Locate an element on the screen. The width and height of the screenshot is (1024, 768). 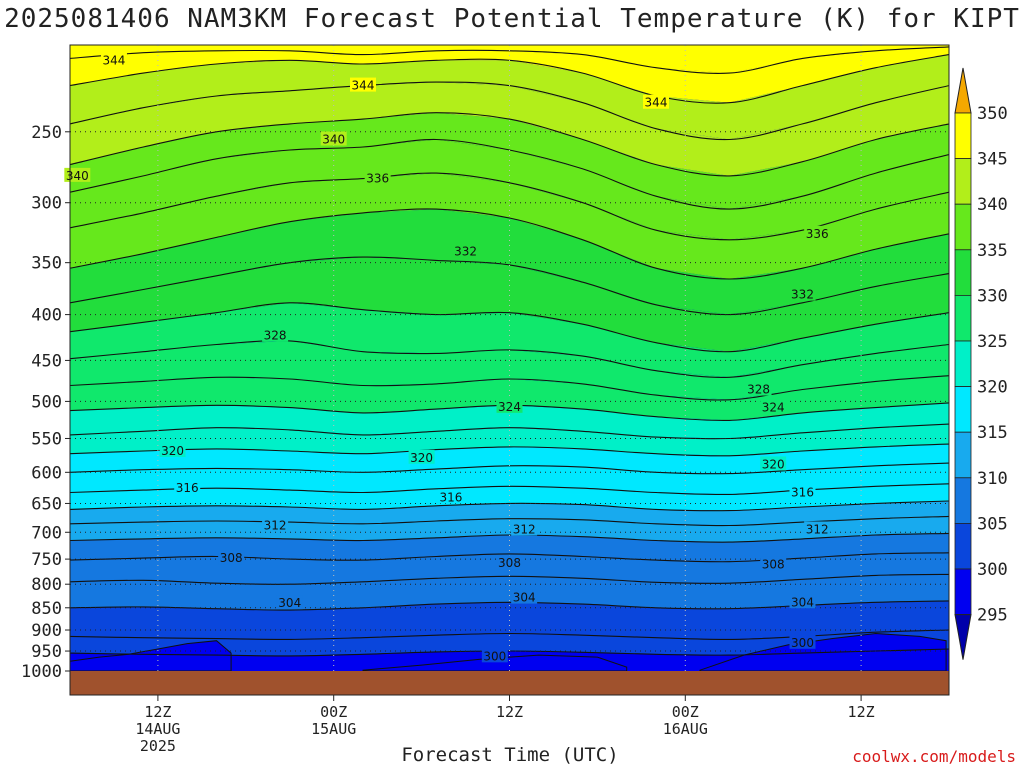
contour-label: 316 is located at coordinates (450, 497).